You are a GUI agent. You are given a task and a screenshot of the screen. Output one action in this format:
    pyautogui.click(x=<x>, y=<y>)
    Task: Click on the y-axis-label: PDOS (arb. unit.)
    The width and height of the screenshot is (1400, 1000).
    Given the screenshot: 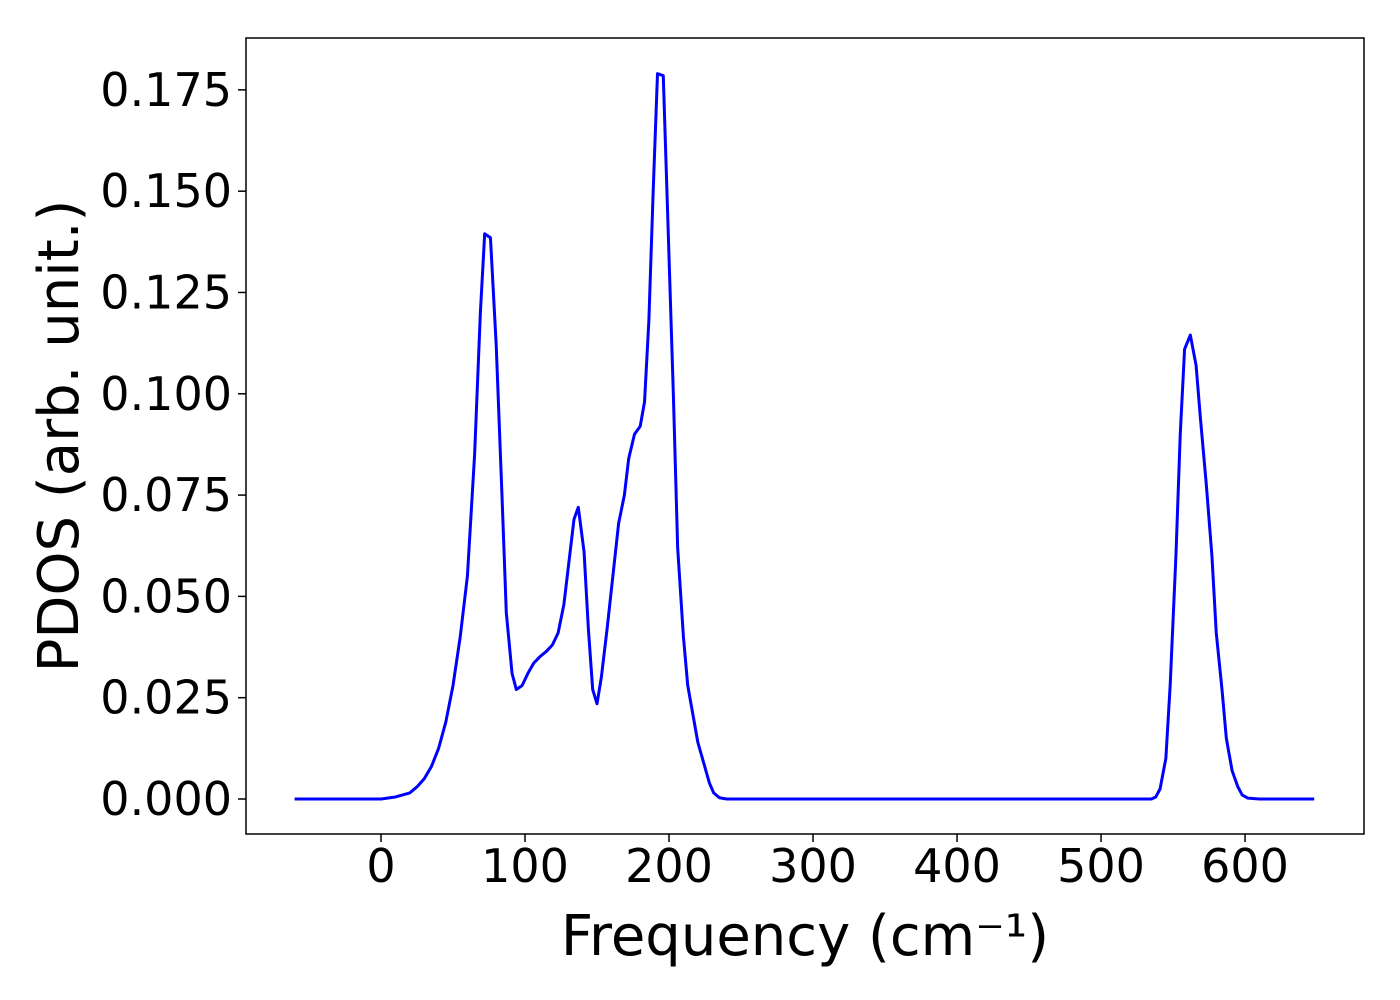 What is the action you would take?
    pyautogui.click(x=59, y=436)
    